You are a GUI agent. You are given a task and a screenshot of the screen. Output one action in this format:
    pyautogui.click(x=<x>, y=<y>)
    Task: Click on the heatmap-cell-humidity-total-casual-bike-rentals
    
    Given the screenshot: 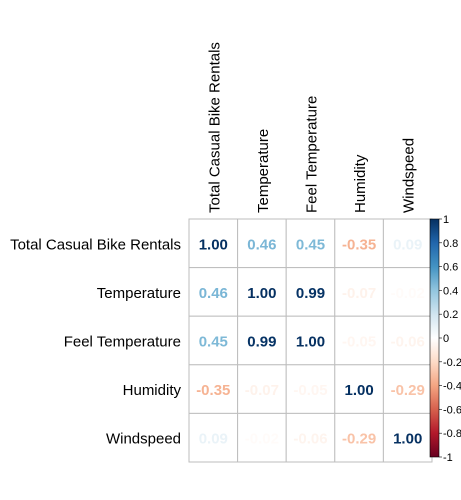 What is the action you would take?
    pyautogui.click(x=213, y=389)
    